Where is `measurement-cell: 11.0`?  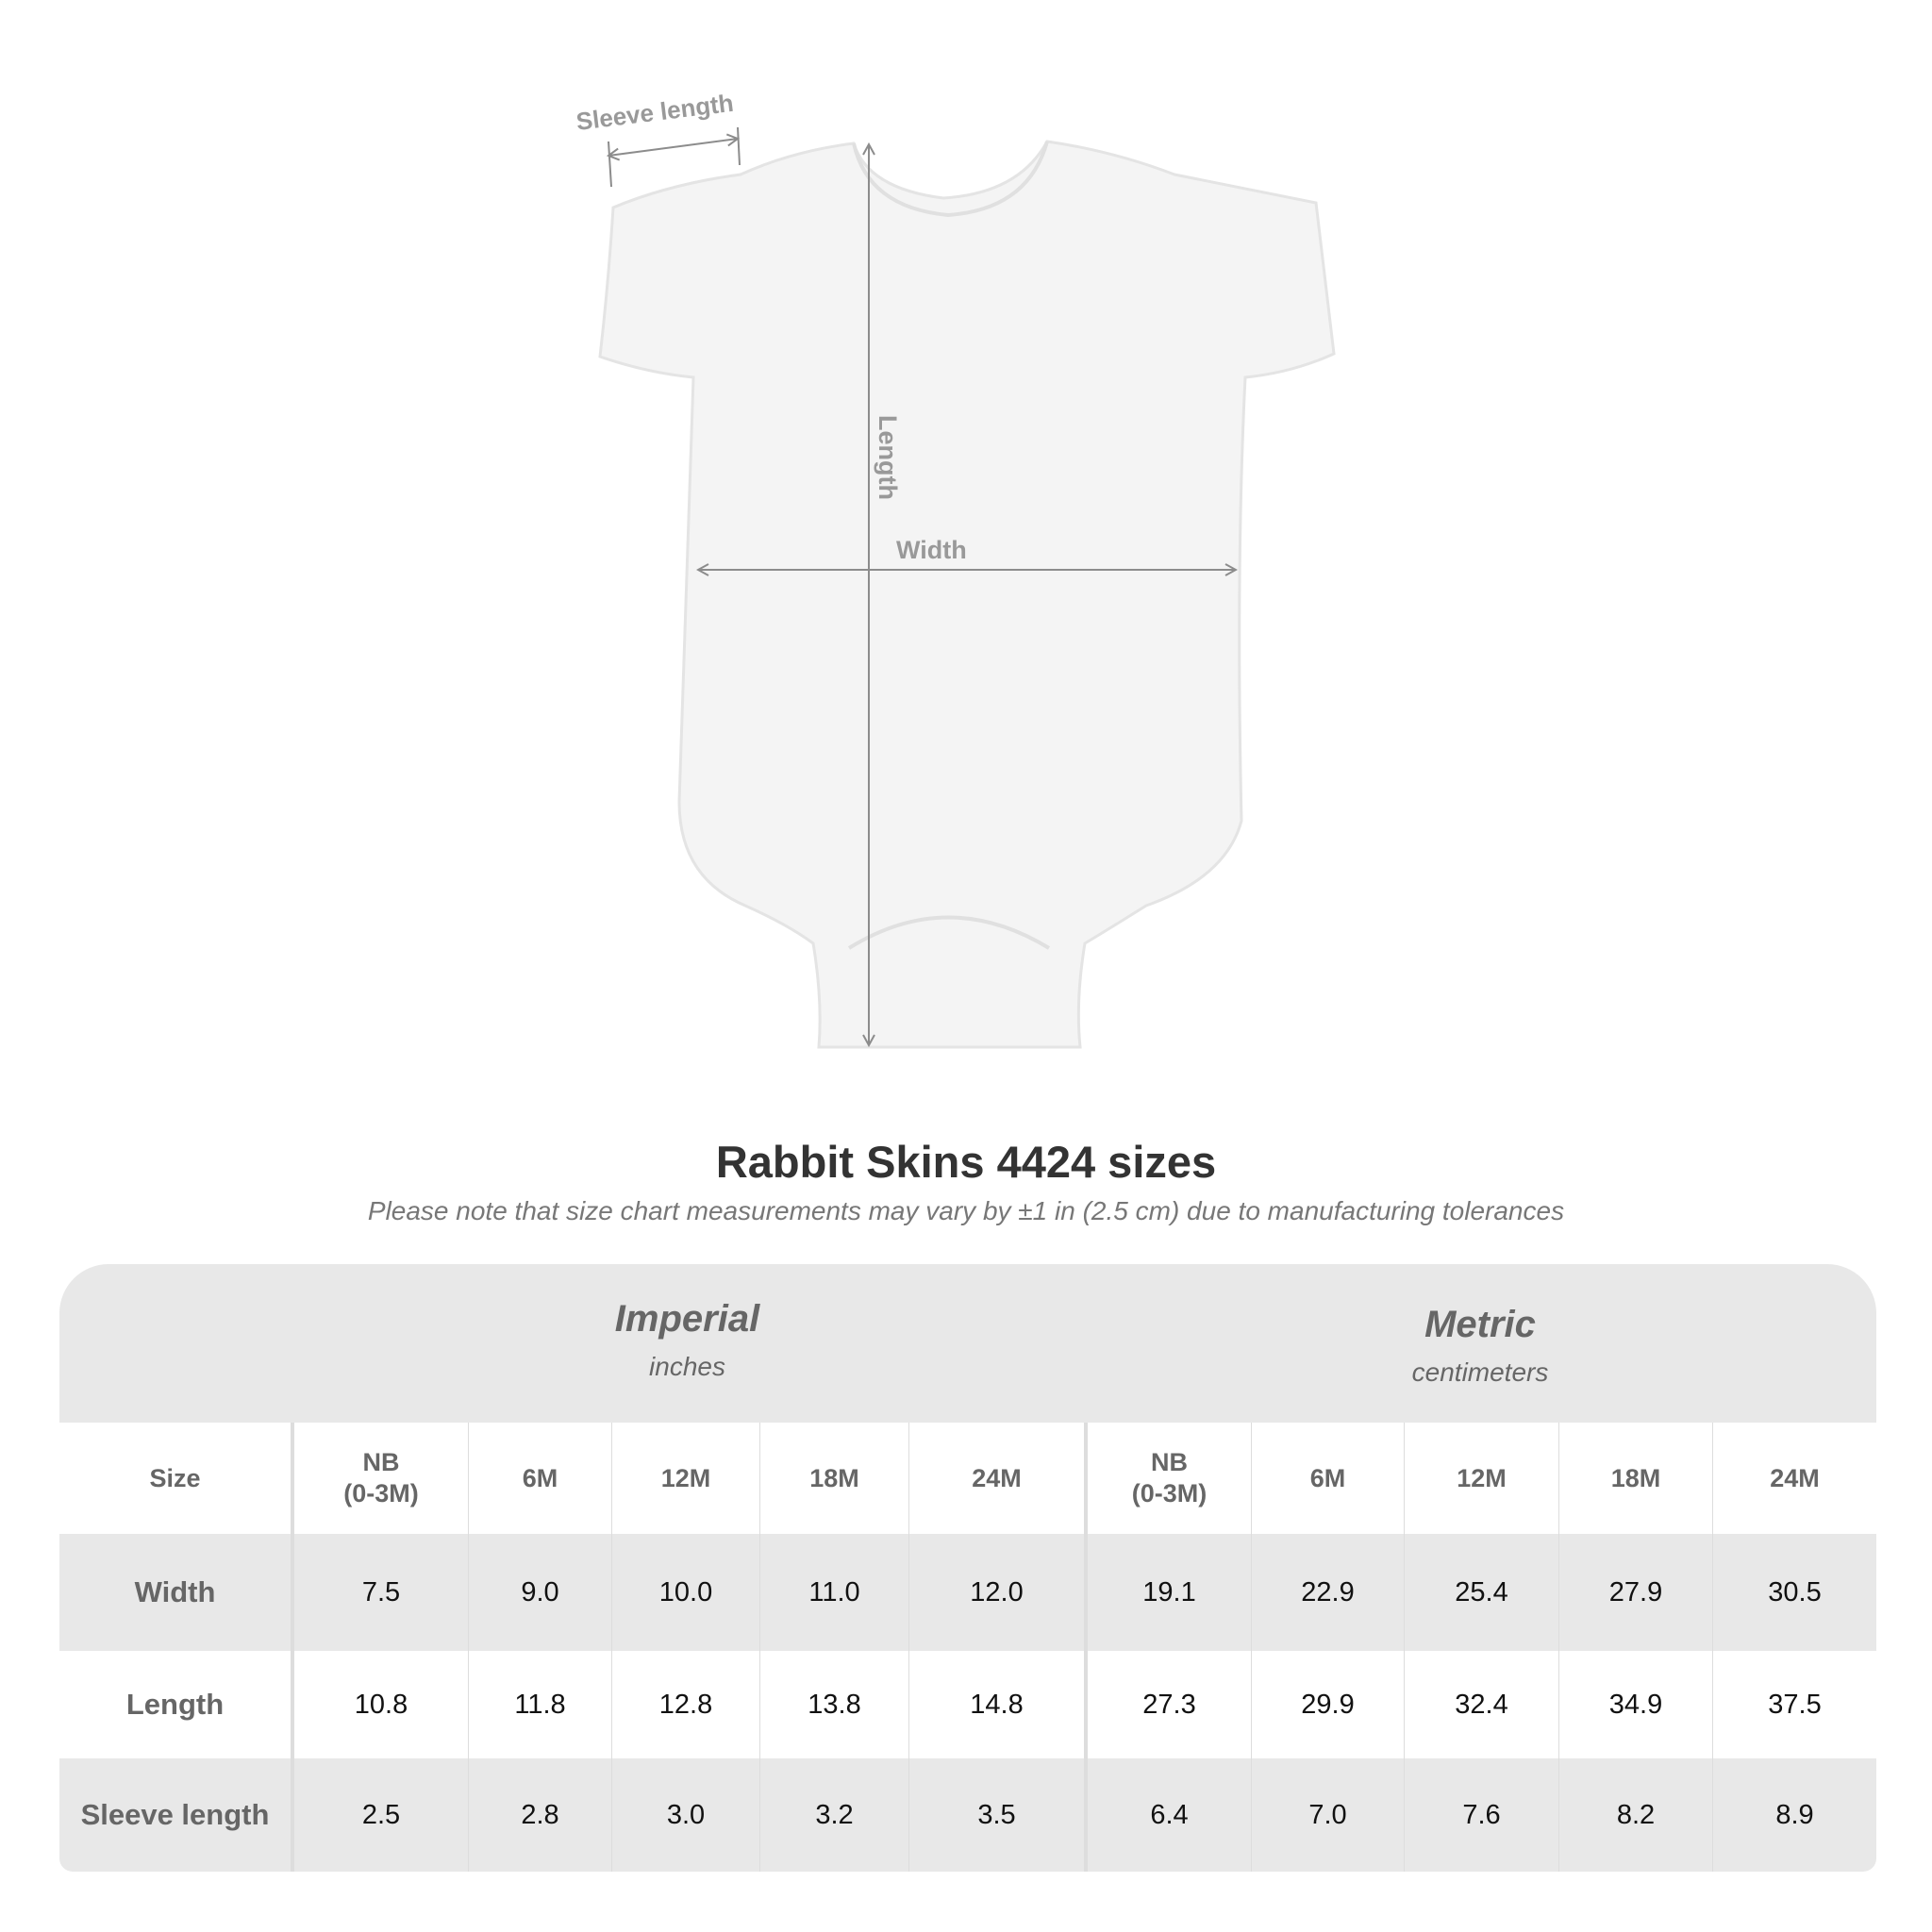
measurement-cell: 11.0 is located at coordinates (833, 1593).